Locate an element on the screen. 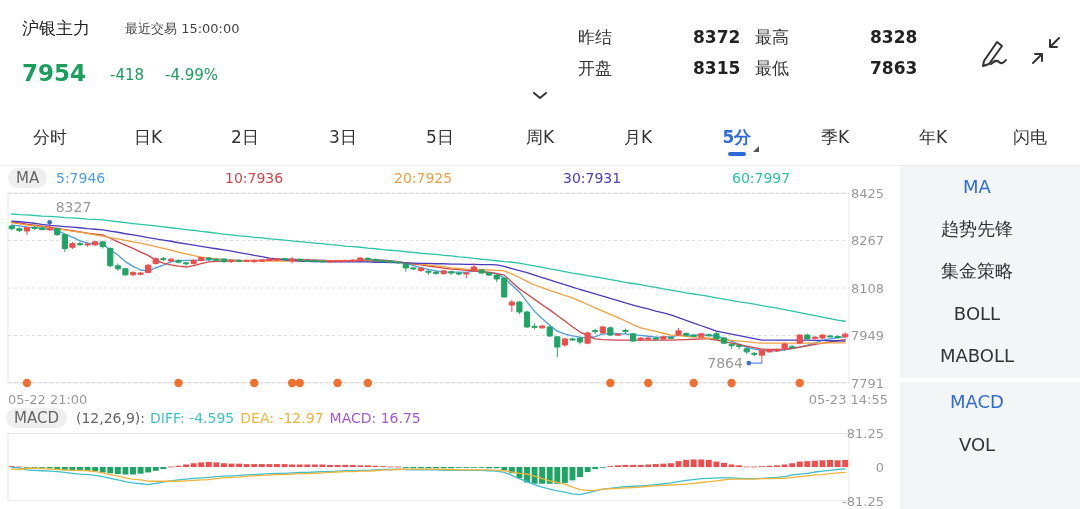 The height and width of the screenshot is (509, 1080). text: 集金策略 is located at coordinates (977, 270).